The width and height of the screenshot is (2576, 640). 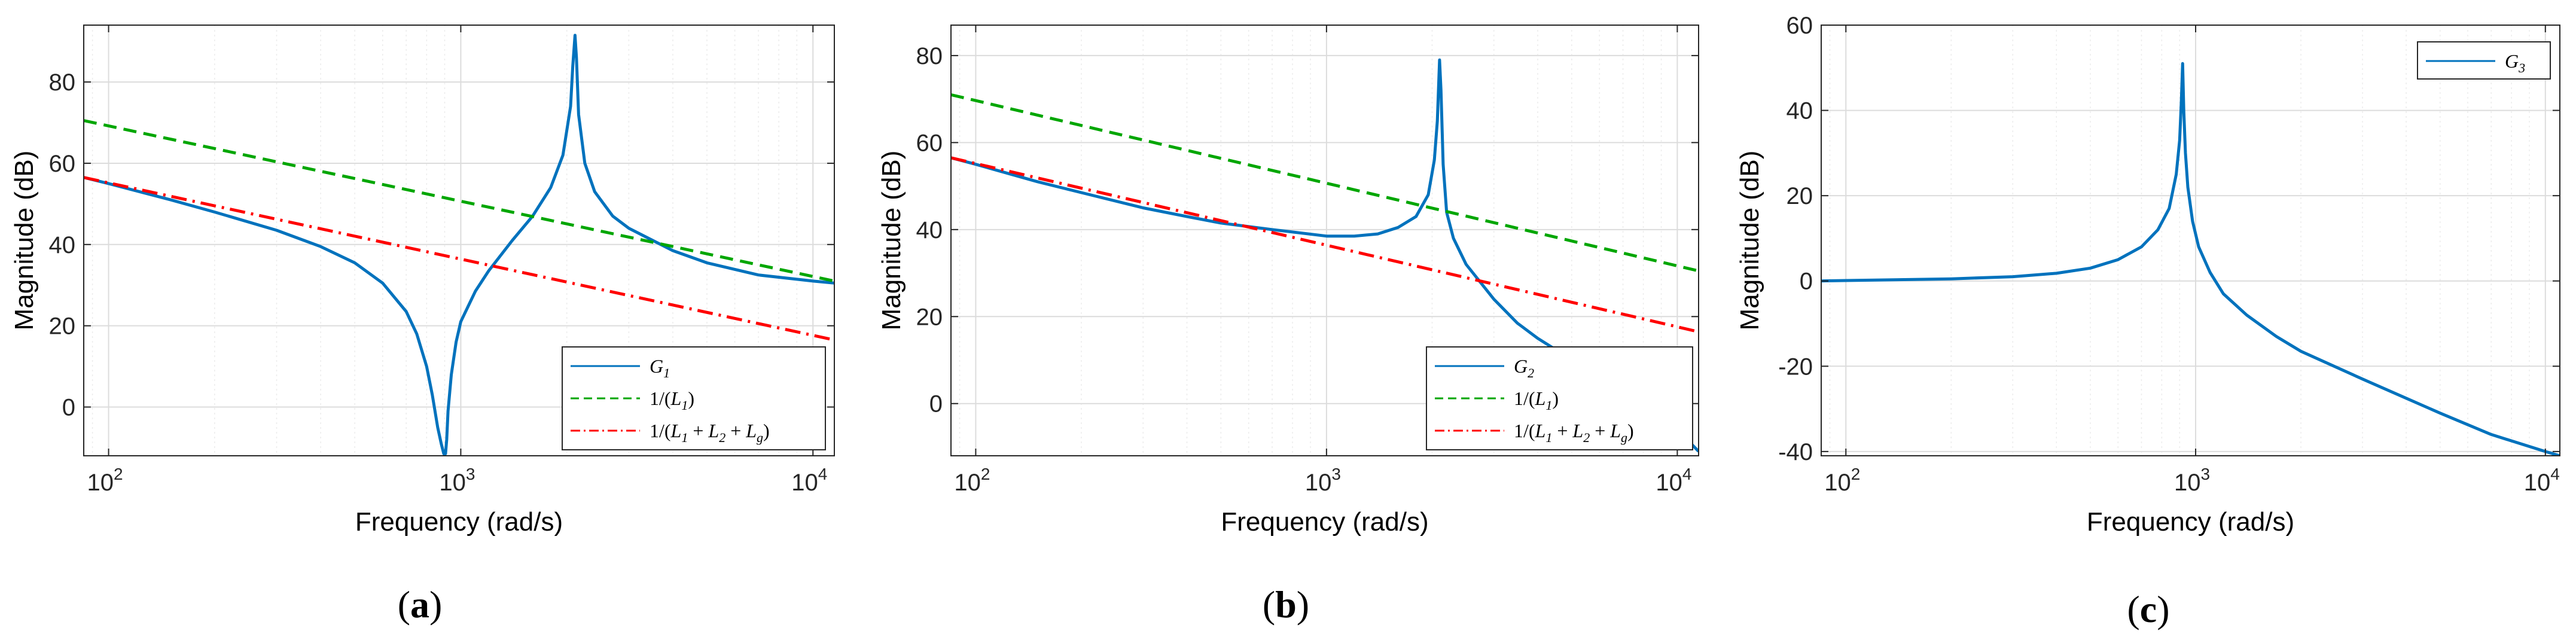 I want to click on panel-label: (b), so click(x=1286, y=604).